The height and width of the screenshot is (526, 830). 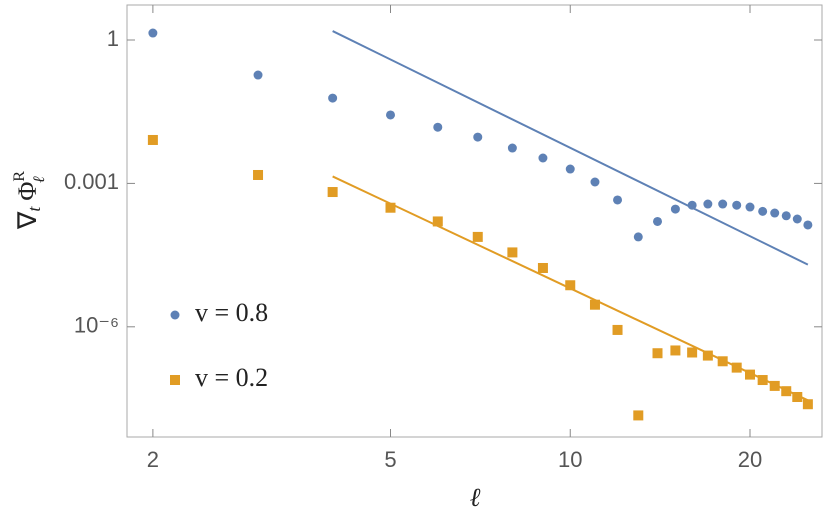 What do you see at coordinates (231, 377) in the screenshot?
I see `legend-label: v = 0.2` at bounding box center [231, 377].